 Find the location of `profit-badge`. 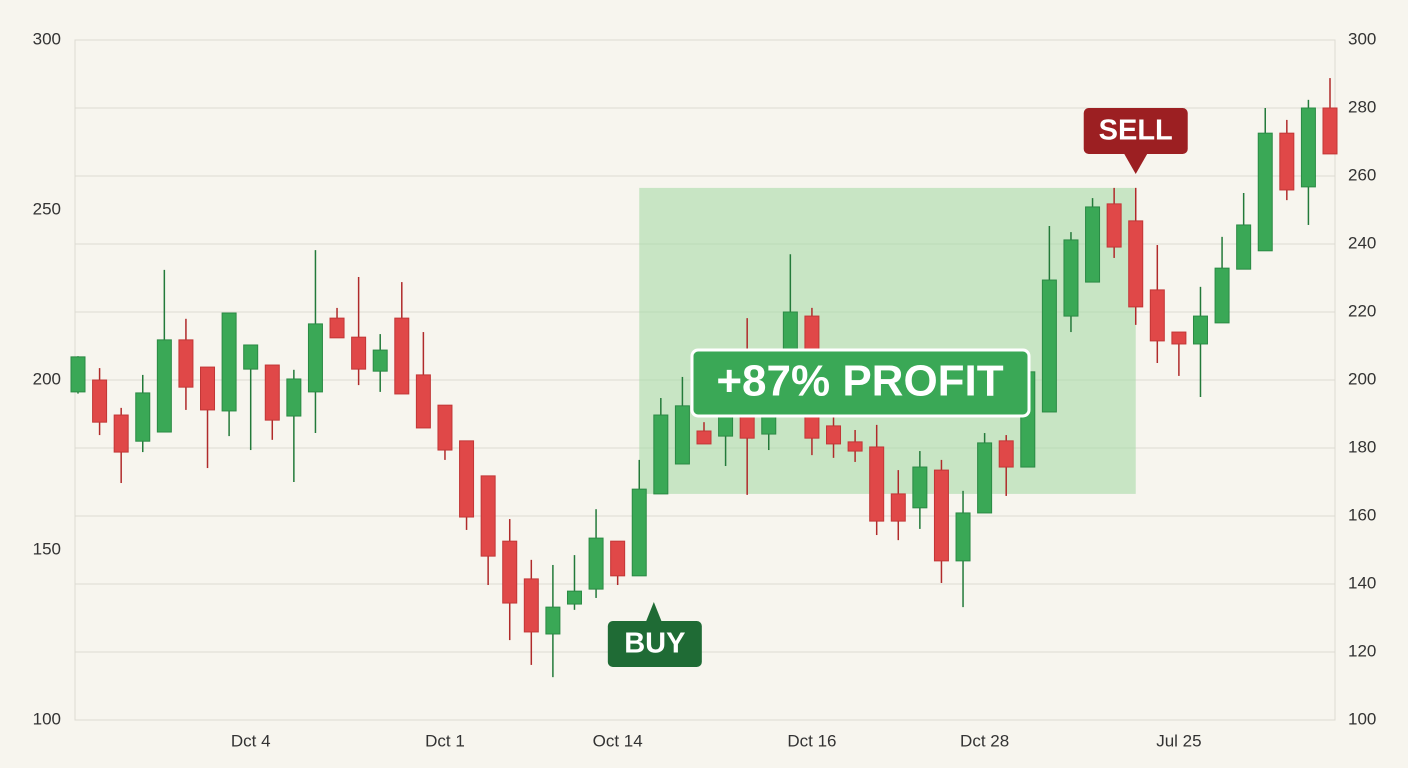

profit-badge is located at coordinates (860, 383).